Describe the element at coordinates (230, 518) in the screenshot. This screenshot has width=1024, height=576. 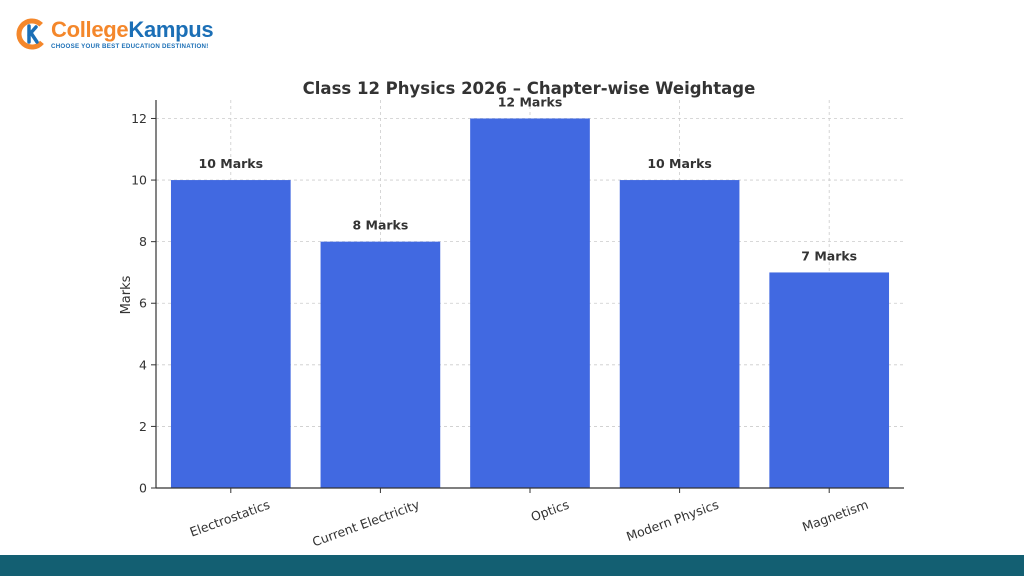
I see `x-tick-label: Electrostatics` at that location.